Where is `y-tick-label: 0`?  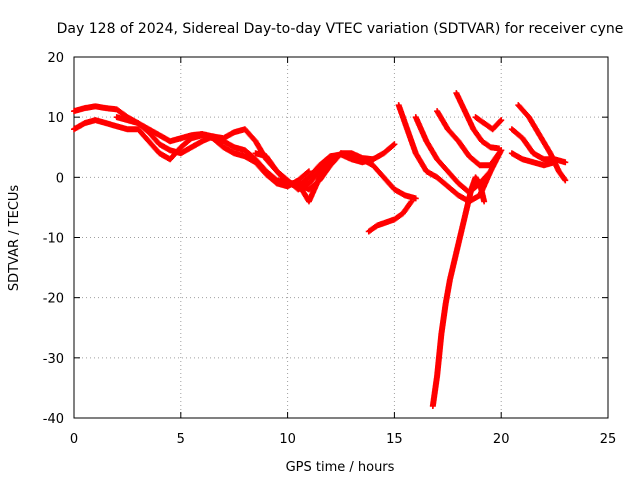
y-tick-label: 0 is located at coordinates (60, 178).